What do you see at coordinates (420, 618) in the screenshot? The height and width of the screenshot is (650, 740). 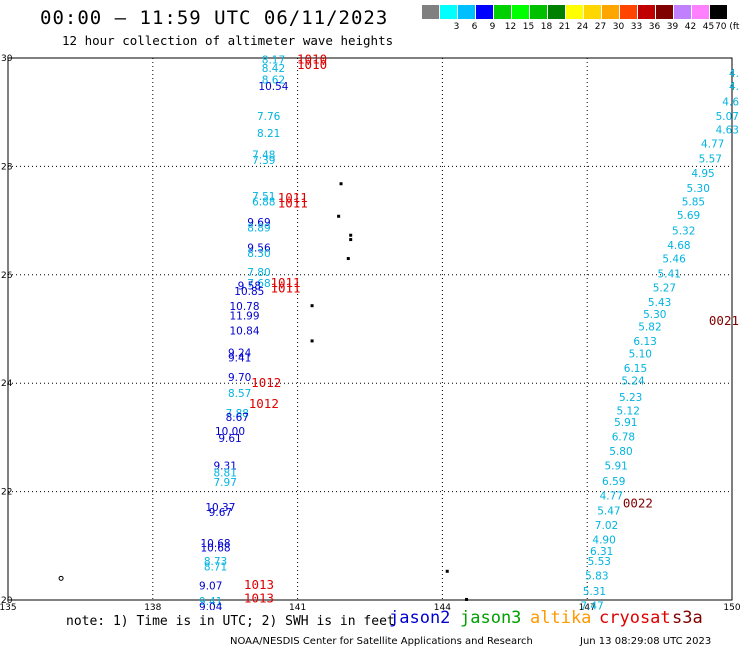 I see `satellite-label-jason2: jason2` at bounding box center [420, 618].